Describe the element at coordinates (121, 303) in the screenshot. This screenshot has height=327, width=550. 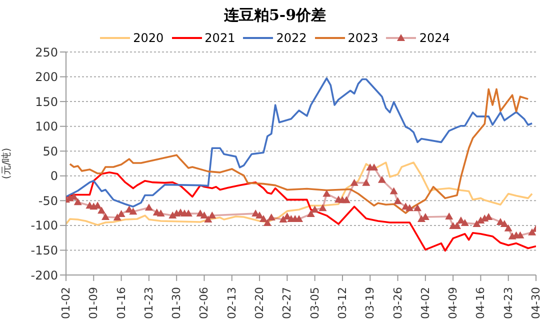
I see `x-tick-label: 01-16` at that location.